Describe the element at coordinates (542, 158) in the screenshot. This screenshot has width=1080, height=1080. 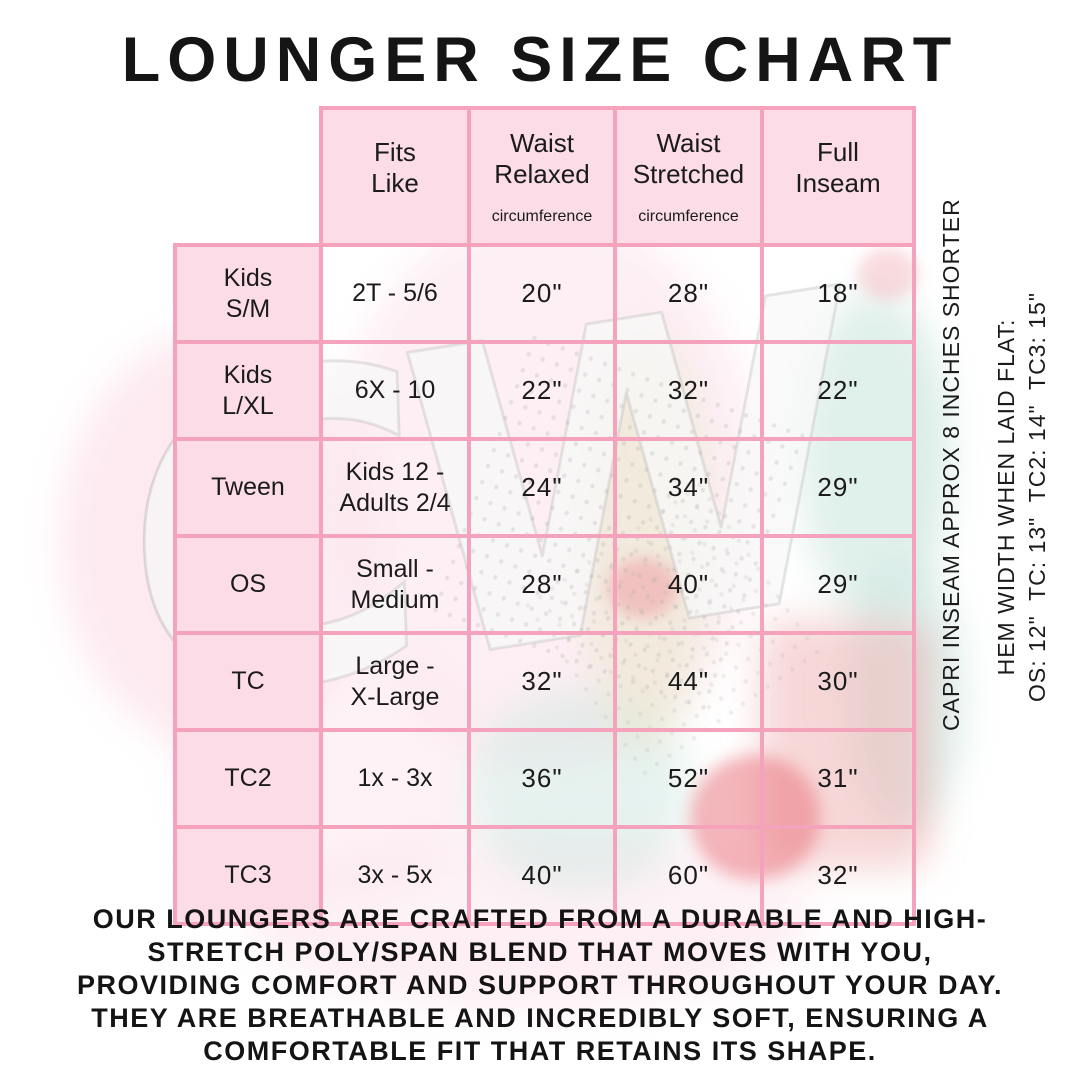
I see `column-title: Waist Relaxed` at that location.